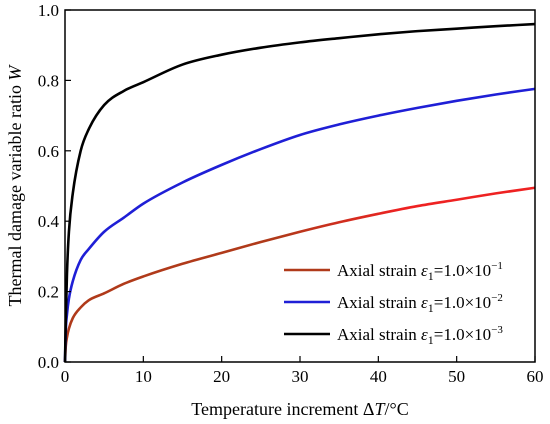 The width and height of the screenshot is (550, 424). Describe the element at coordinates (49, 221) in the screenshot. I see `y-tick-label: 0.4` at that location.